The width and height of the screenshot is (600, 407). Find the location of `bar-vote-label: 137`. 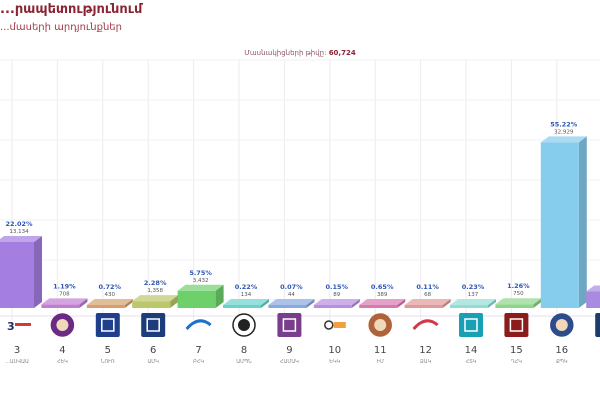

bar-vote-label: 137 is located at coordinates (473, 295).